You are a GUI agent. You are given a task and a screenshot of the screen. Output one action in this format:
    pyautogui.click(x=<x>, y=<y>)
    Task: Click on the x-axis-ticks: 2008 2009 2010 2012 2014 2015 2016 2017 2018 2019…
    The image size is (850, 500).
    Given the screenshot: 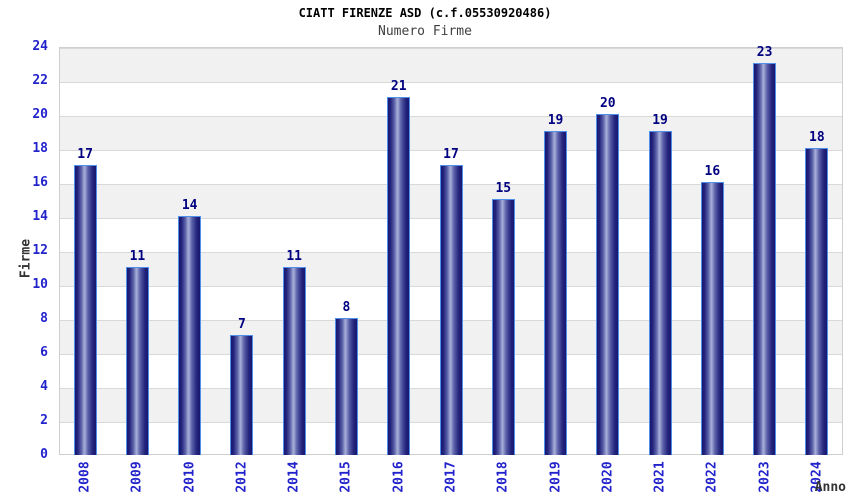 What is the action you would take?
    pyautogui.click(x=451, y=478)
    